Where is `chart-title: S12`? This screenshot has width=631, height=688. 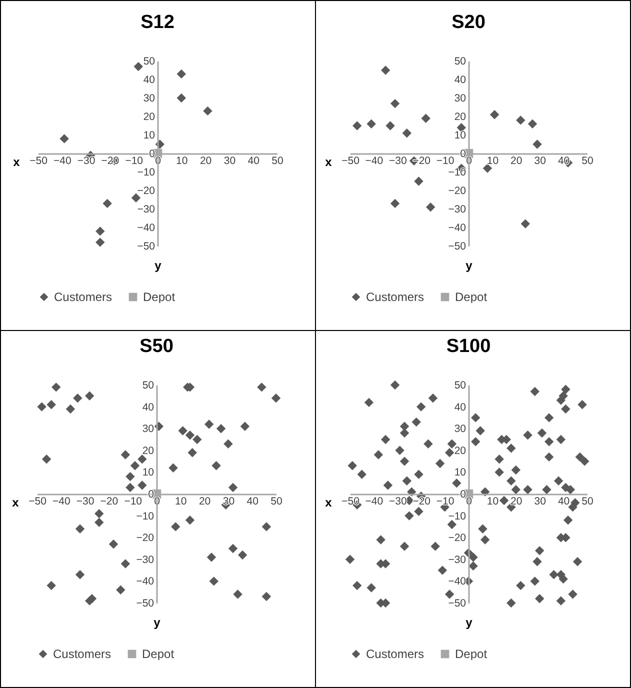
chart-title: S12 is located at coordinates (157, 22).